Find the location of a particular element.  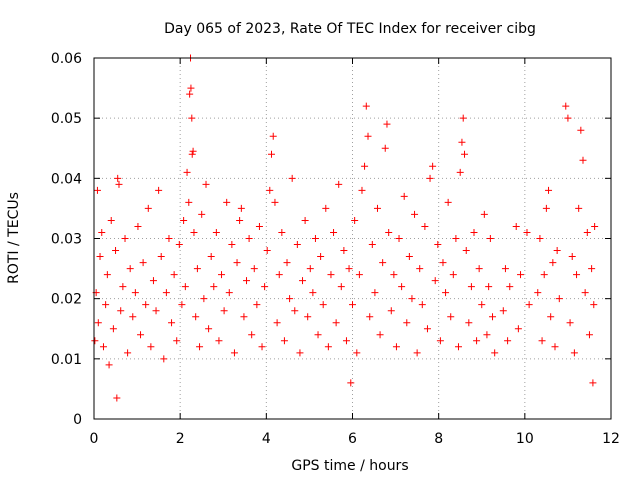

x-tick-label: 12 is located at coordinates (611, 439).